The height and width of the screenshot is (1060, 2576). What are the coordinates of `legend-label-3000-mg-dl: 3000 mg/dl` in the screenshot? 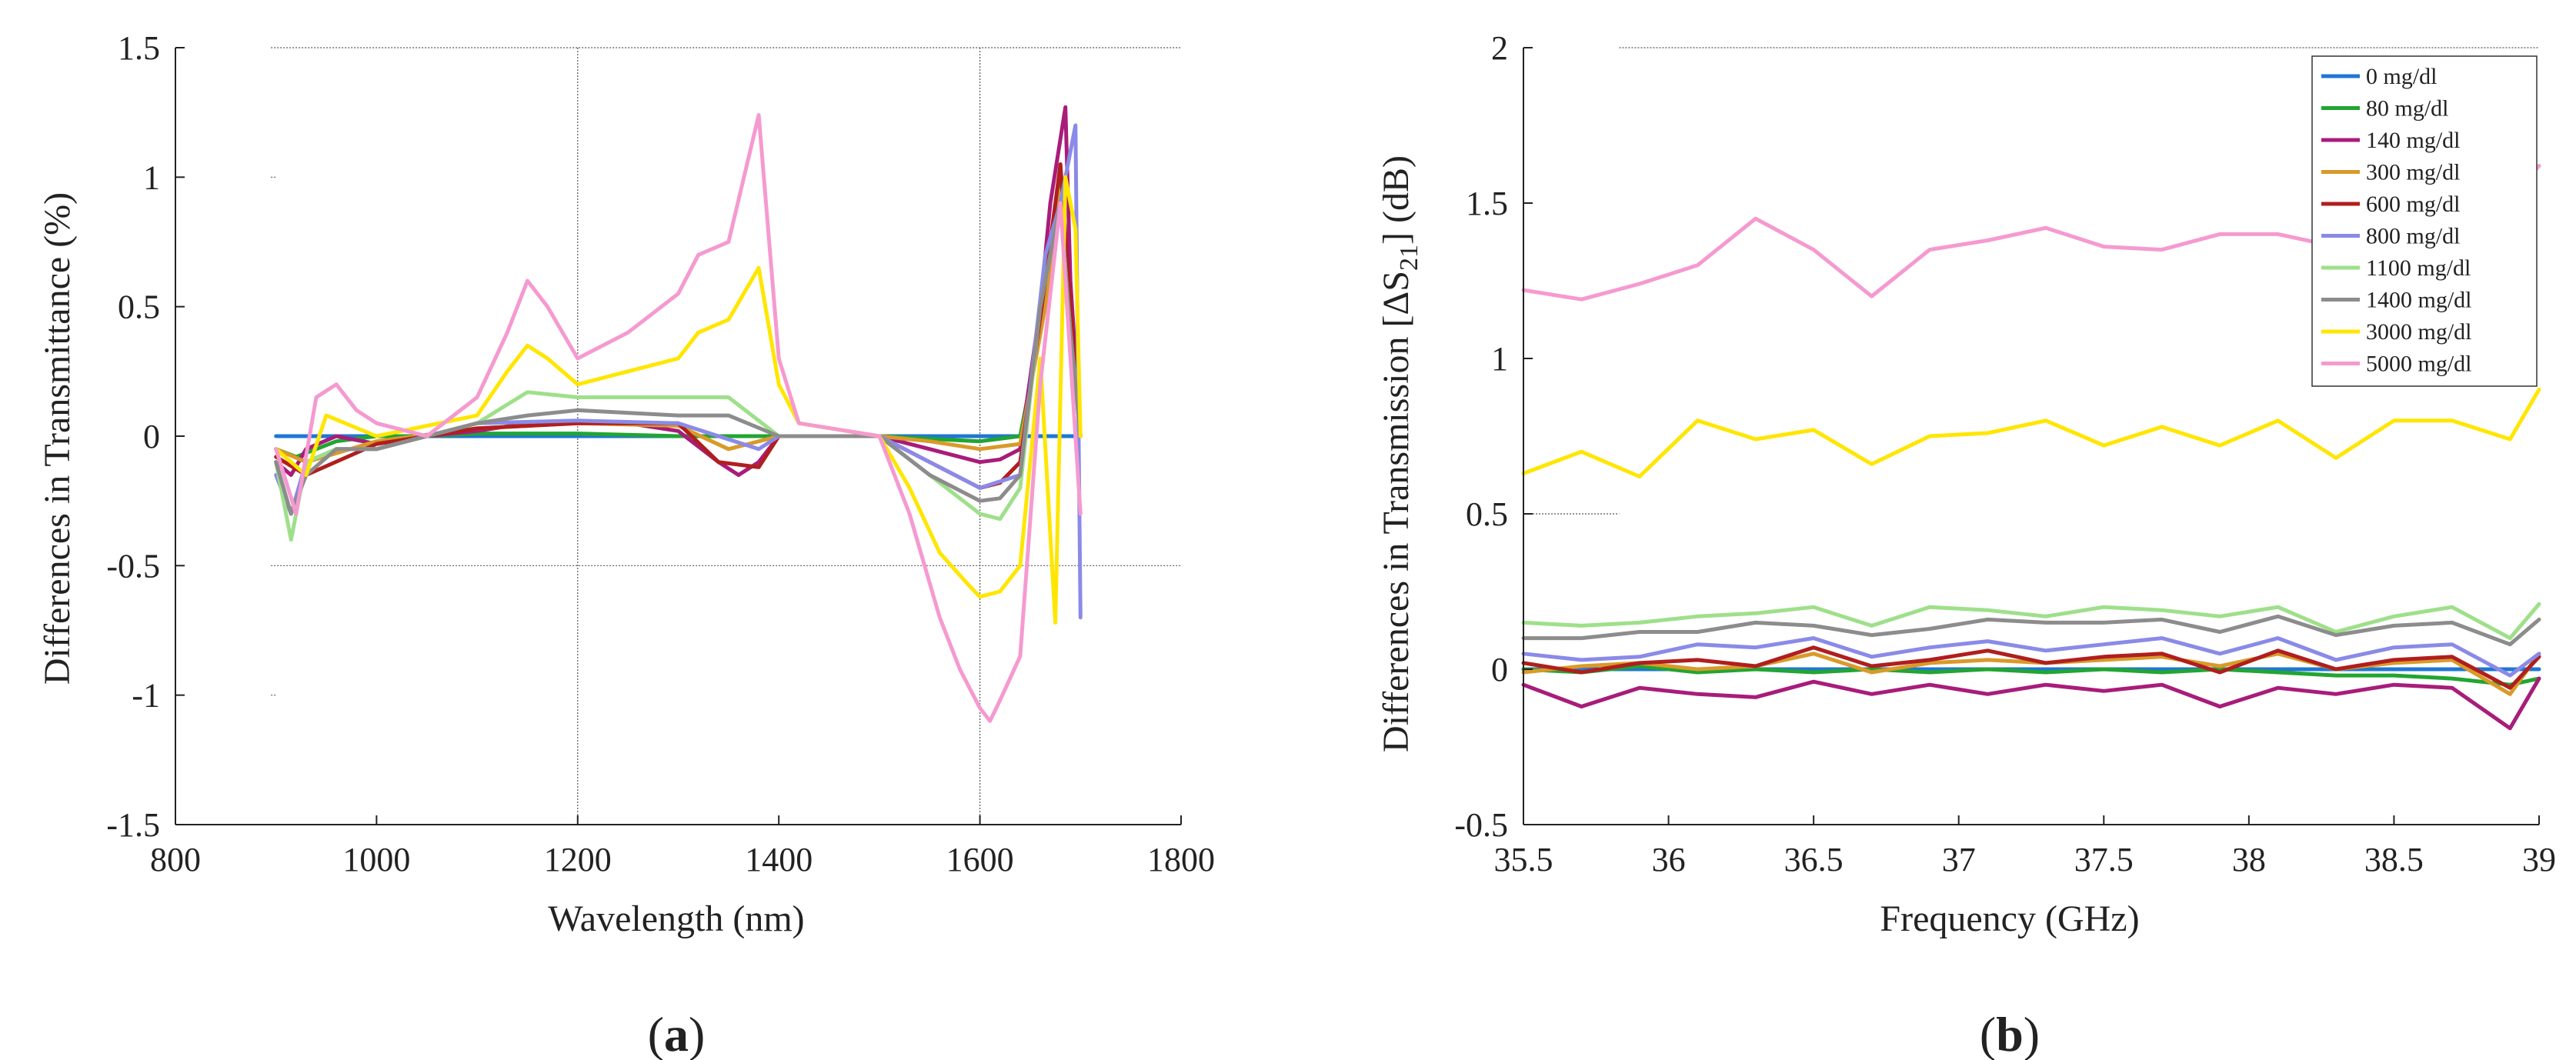 It's located at (2419, 332).